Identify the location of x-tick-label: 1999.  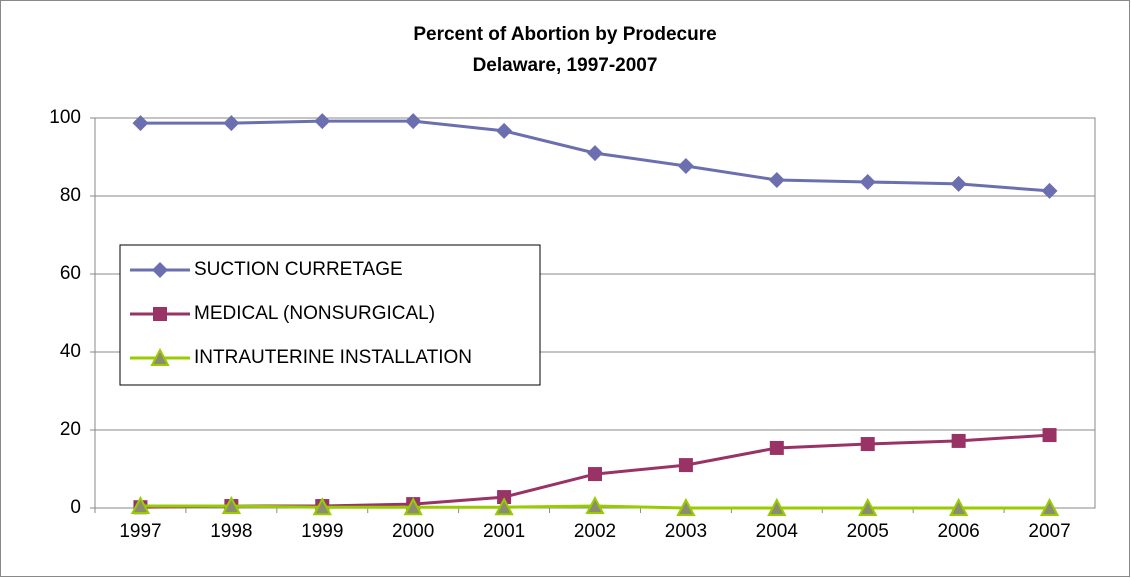
(322, 531).